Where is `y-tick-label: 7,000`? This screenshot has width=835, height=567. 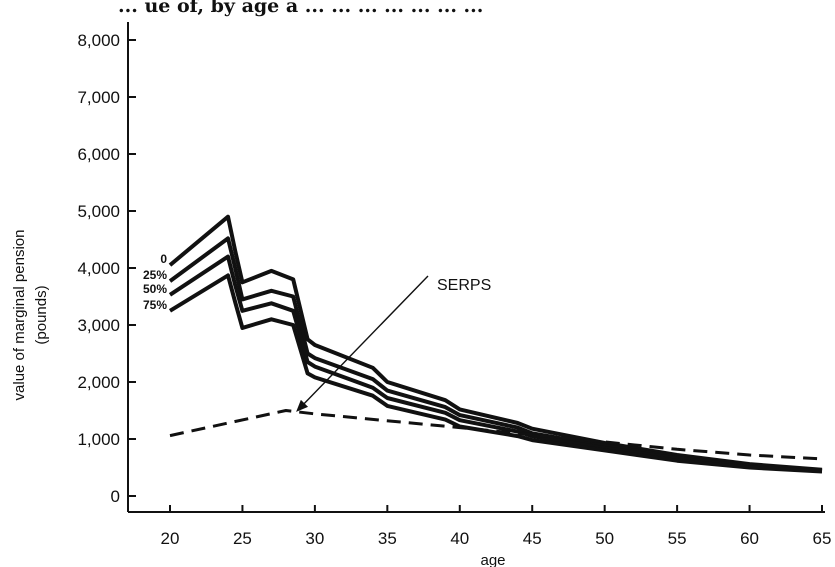
y-tick-label: 7,000 is located at coordinates (98, 97).